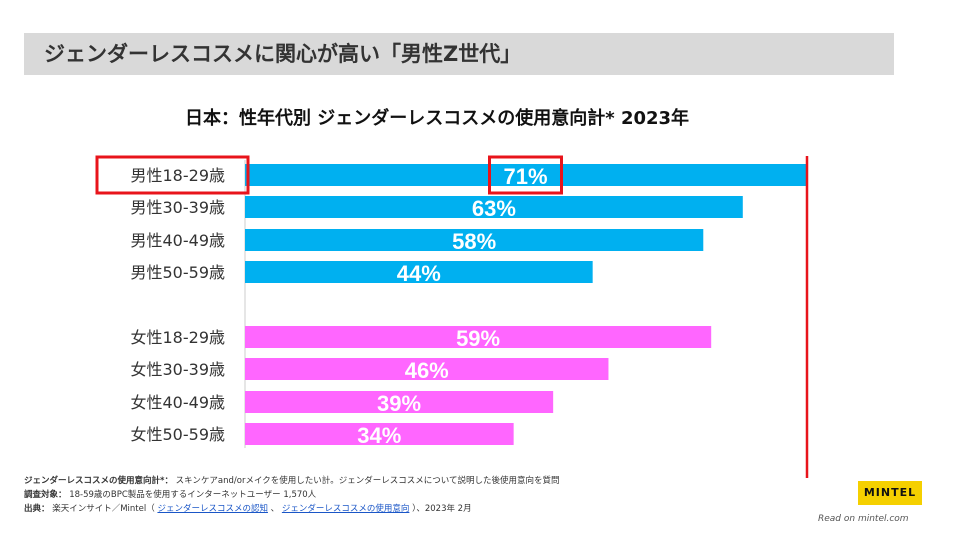 The height and width of the screenshot is (540, 960). I want to click on value-label-4: 59%, so click(478, 338).